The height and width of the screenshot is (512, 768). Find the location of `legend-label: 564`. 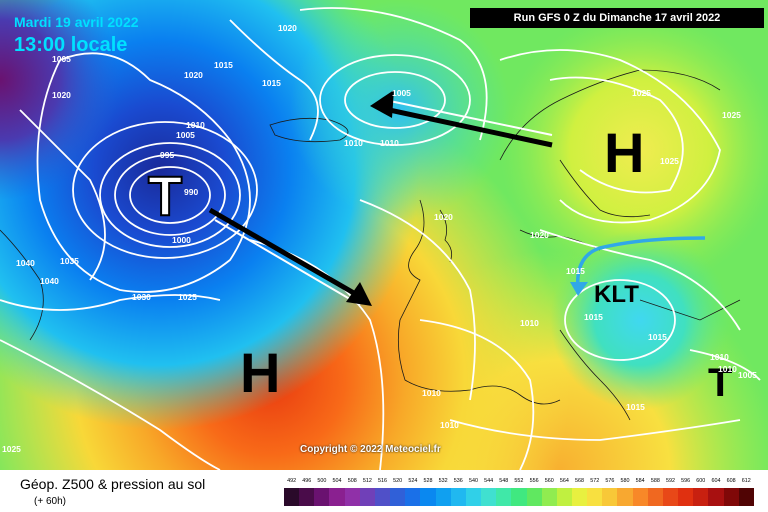

legend-label: 564 is located at coordinates (564, 481).